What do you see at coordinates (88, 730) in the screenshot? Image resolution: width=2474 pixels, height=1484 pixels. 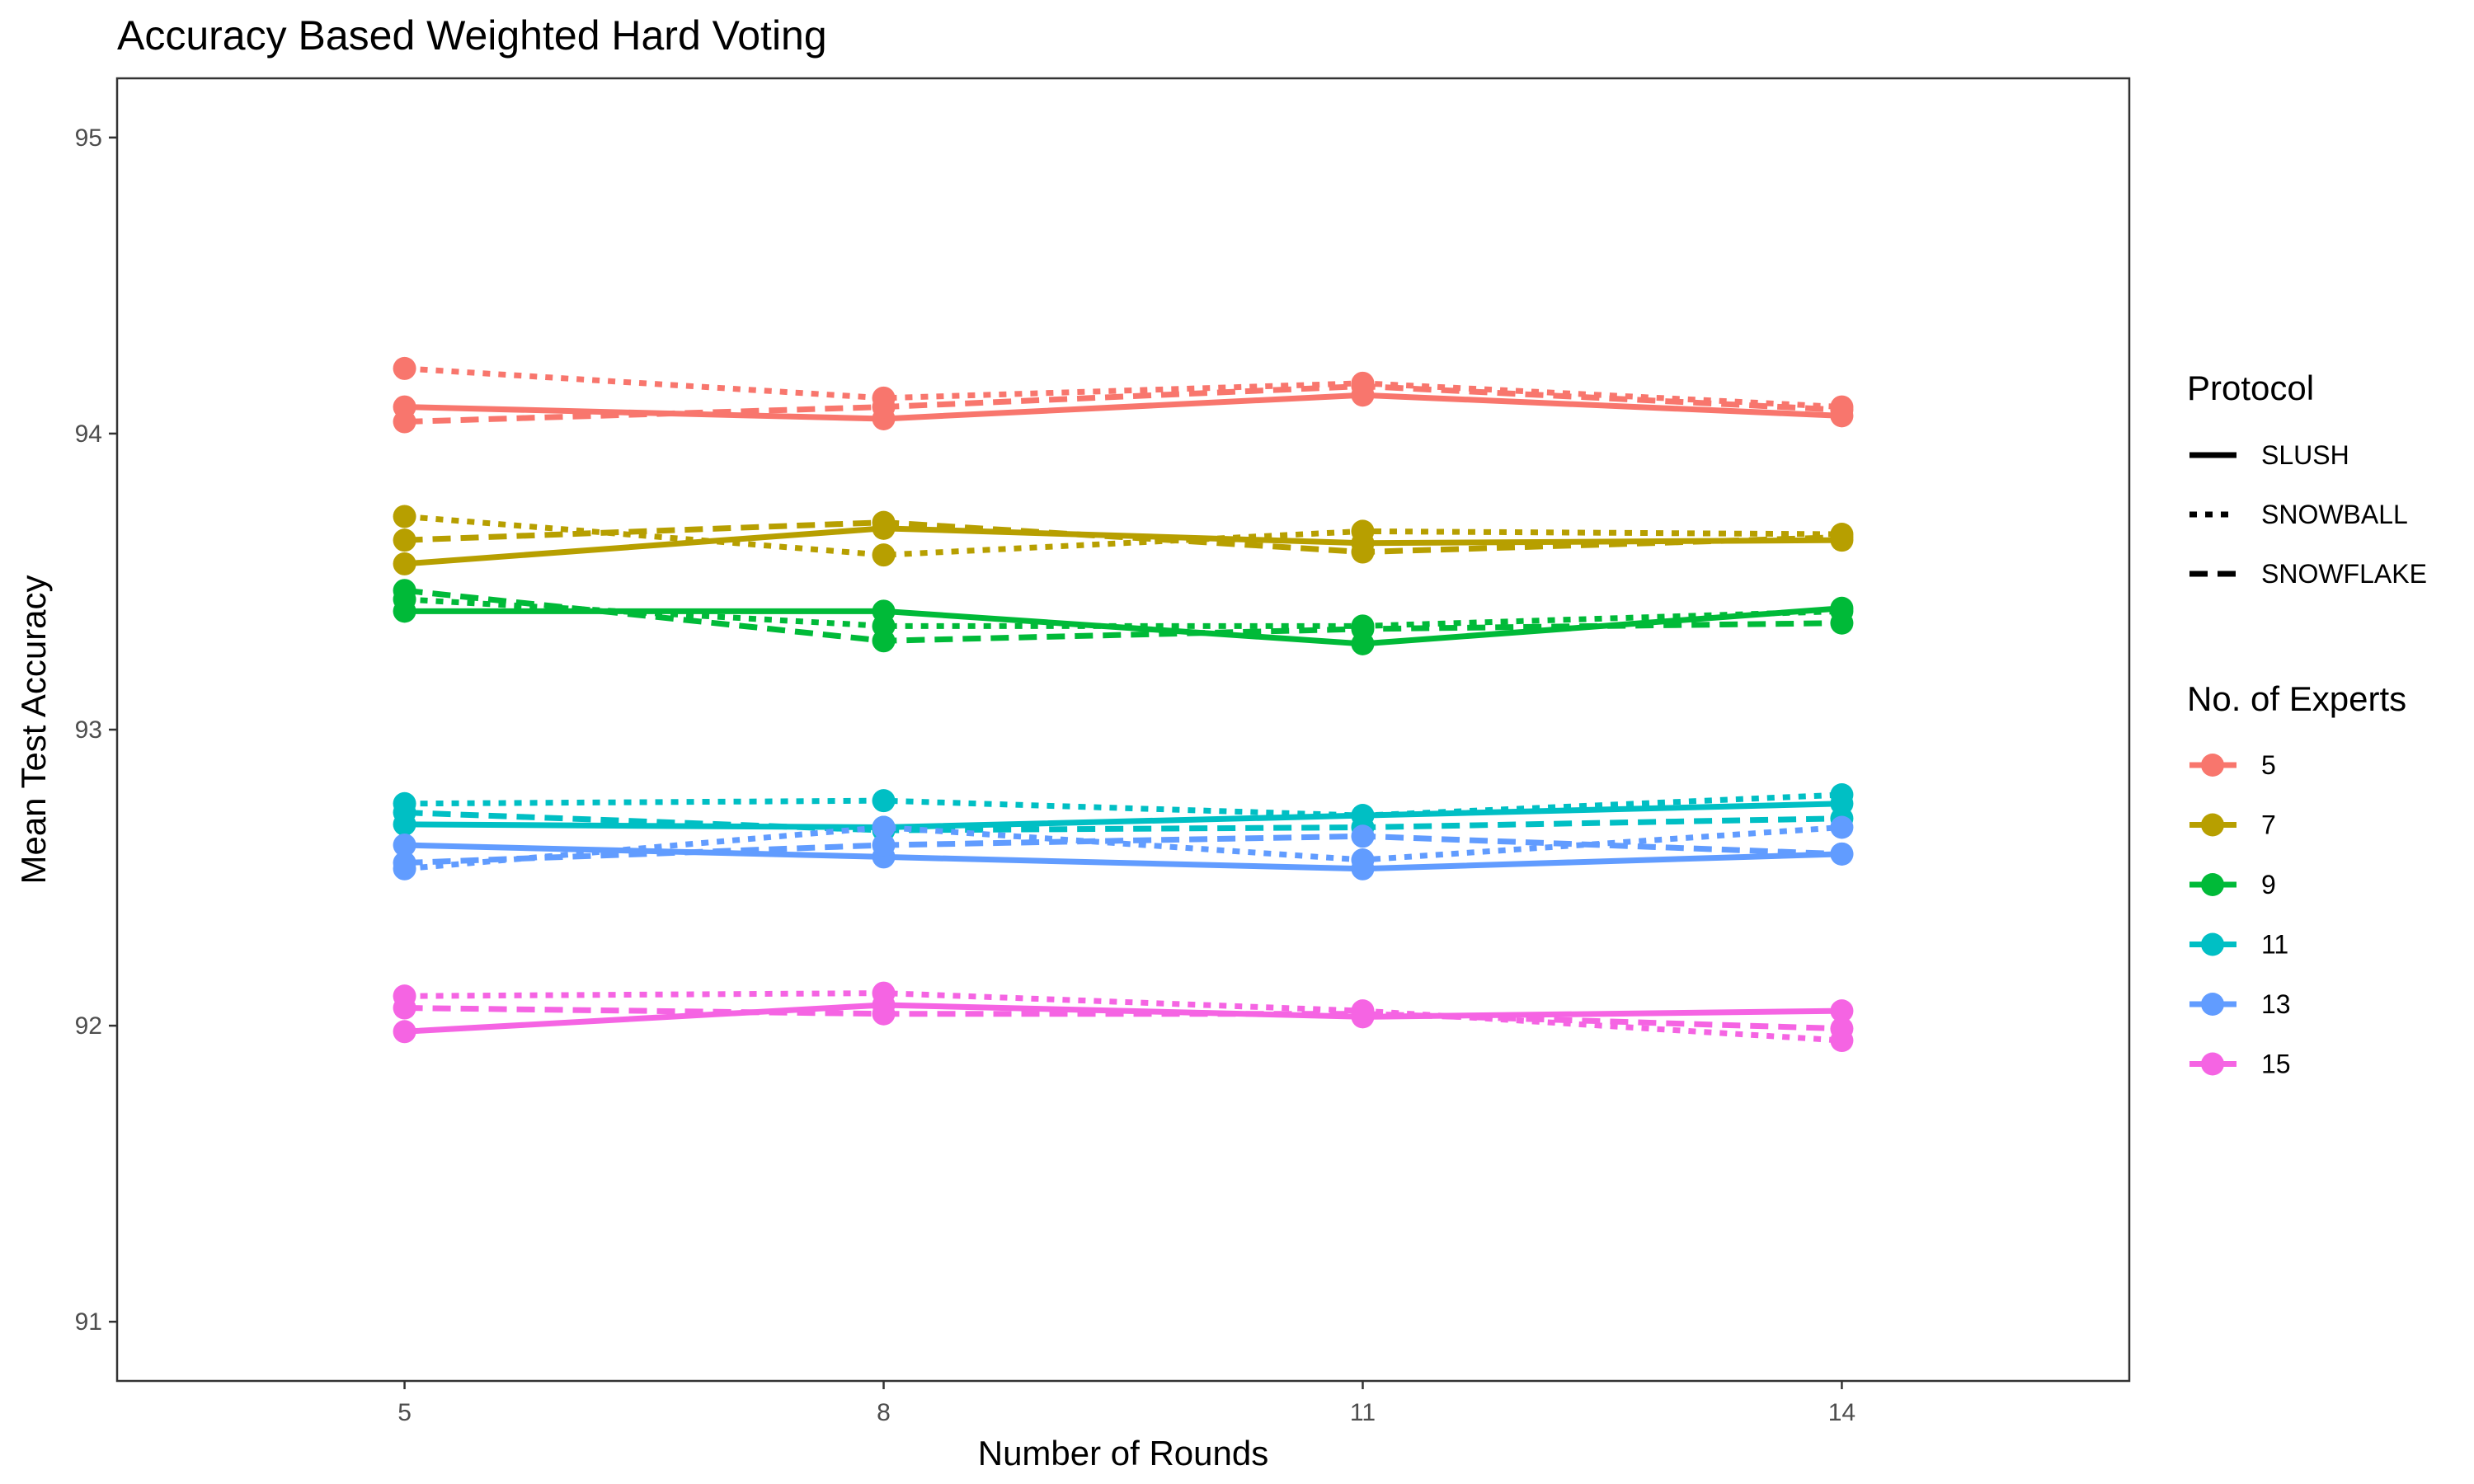 I see `y-tick-label: 93` at bounding box center [88, 730].